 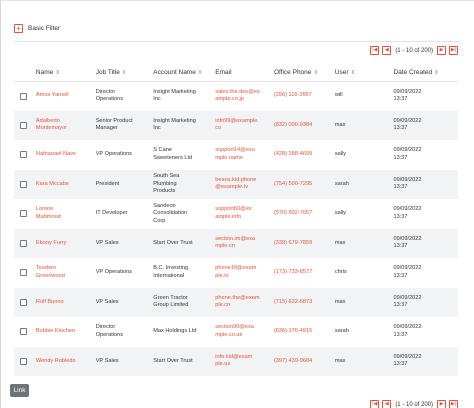 I want to click on name-cell: Adalberto Montemayor, so click(x=63, y=125).